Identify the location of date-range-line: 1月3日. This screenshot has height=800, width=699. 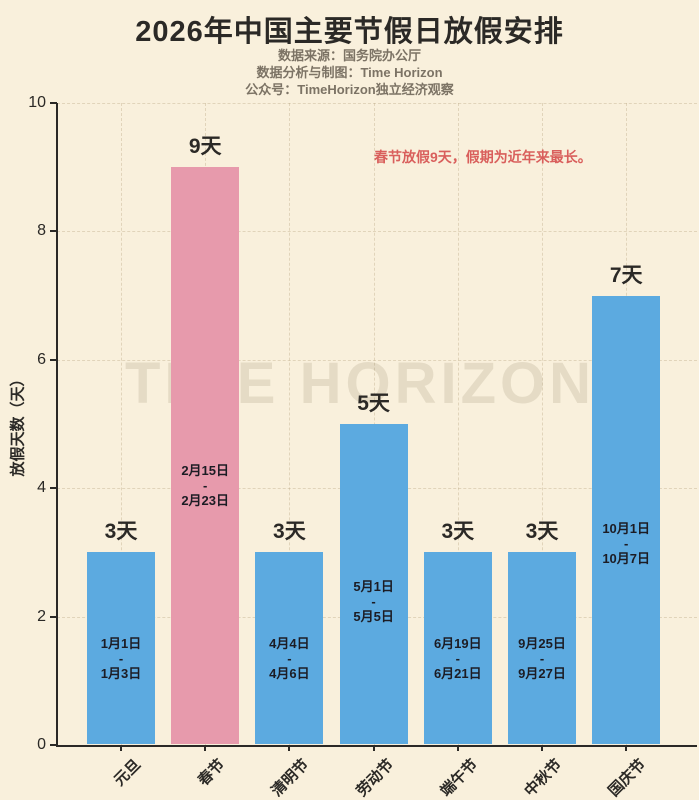
(121, 674).